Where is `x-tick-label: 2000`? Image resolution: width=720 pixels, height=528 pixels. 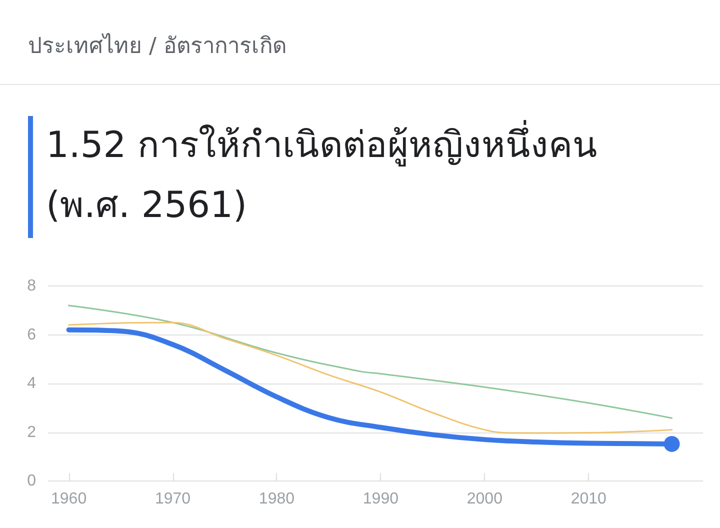 x-tick-label: 2000 is located at coordinates (484, 499).